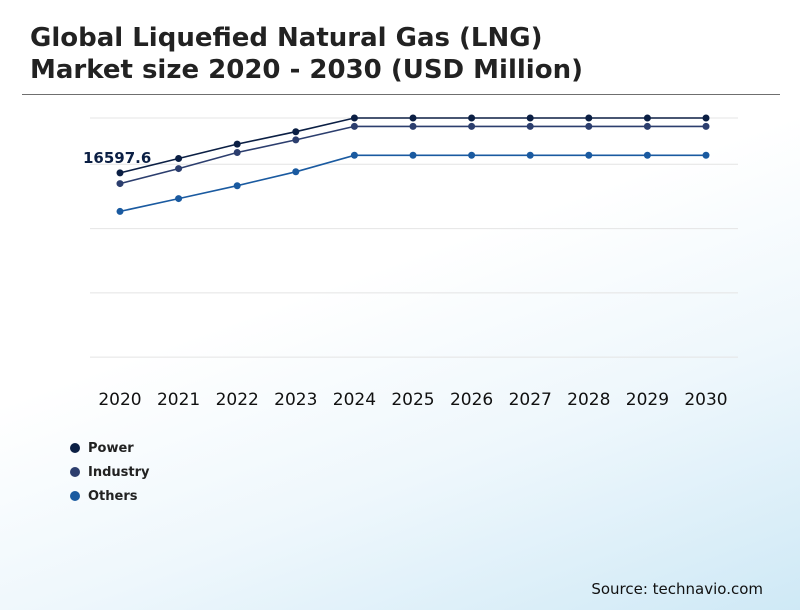  Describe the element at coordinates (589, 155) in the screenshot. I see `point-others-2028` at that location.